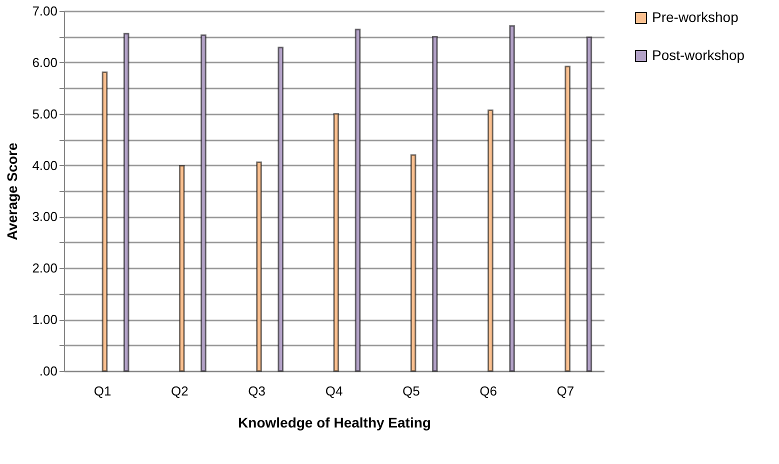  What do you see at coordinates (45, 216) in the screenshot?
I see `y-tick-label: 3.00` at bounding box center [45, 216].